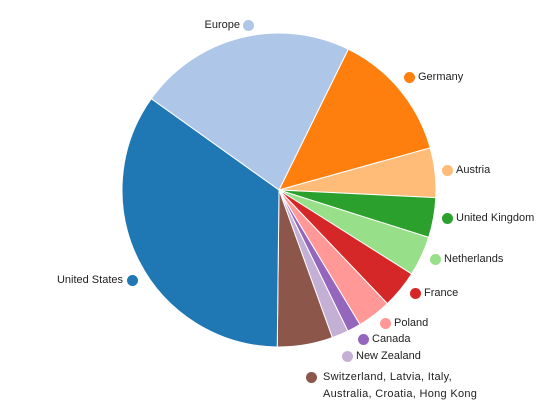 Image resolution: width=560 pixels, height=420 pixels. I want to click on slice-label: Austria, so click(473, 170).